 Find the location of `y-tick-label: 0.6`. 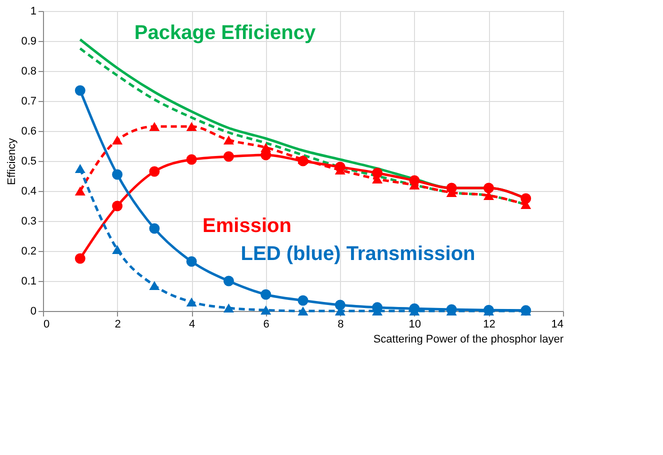

y-tick-label: 0.6 is located at coordinates (28, 132).